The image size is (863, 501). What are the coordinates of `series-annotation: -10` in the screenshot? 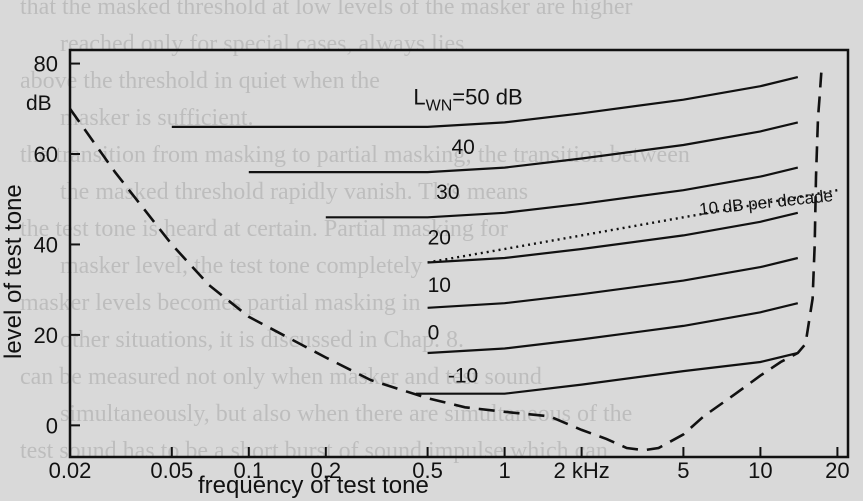 It's located at (463, 375).